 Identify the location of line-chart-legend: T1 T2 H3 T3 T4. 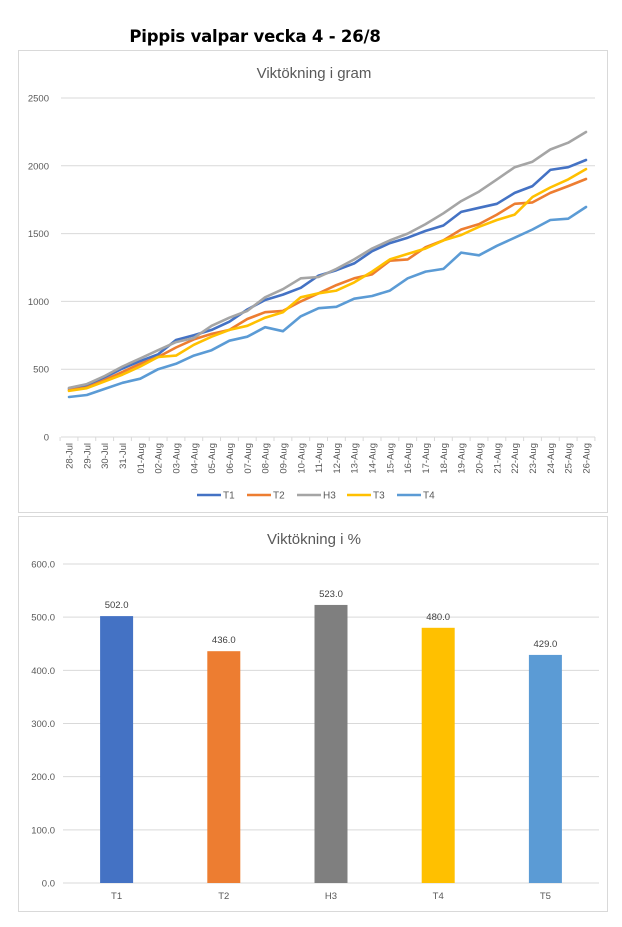
(316, 496).